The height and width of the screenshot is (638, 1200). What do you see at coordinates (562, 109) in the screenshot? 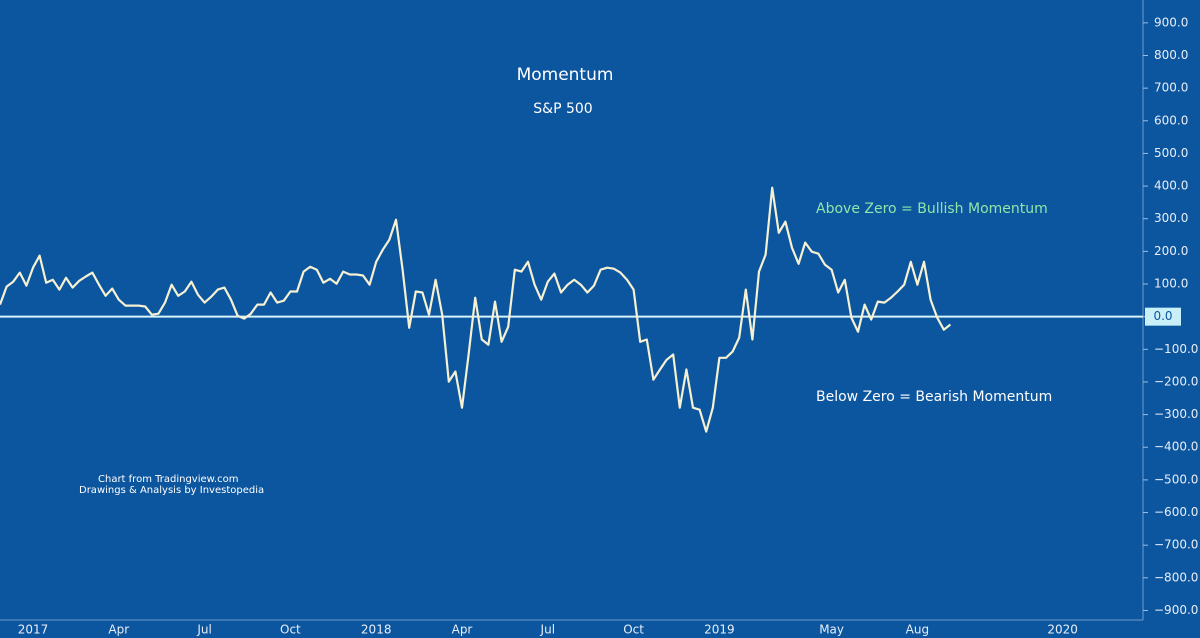
I see `chart-subtitle: S&P 500` at bounding box center [562, 109].